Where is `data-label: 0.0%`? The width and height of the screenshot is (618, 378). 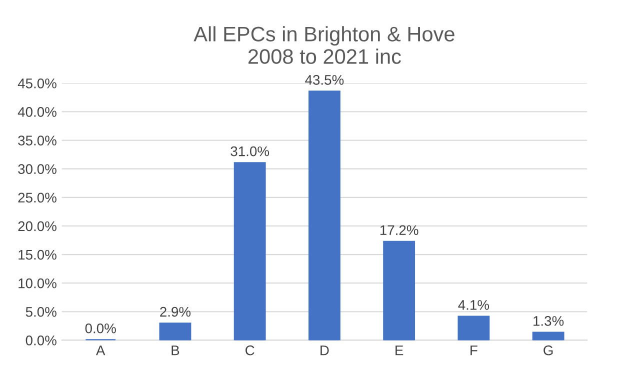 data-label: 0.0% is located at coordinates (100, 328).